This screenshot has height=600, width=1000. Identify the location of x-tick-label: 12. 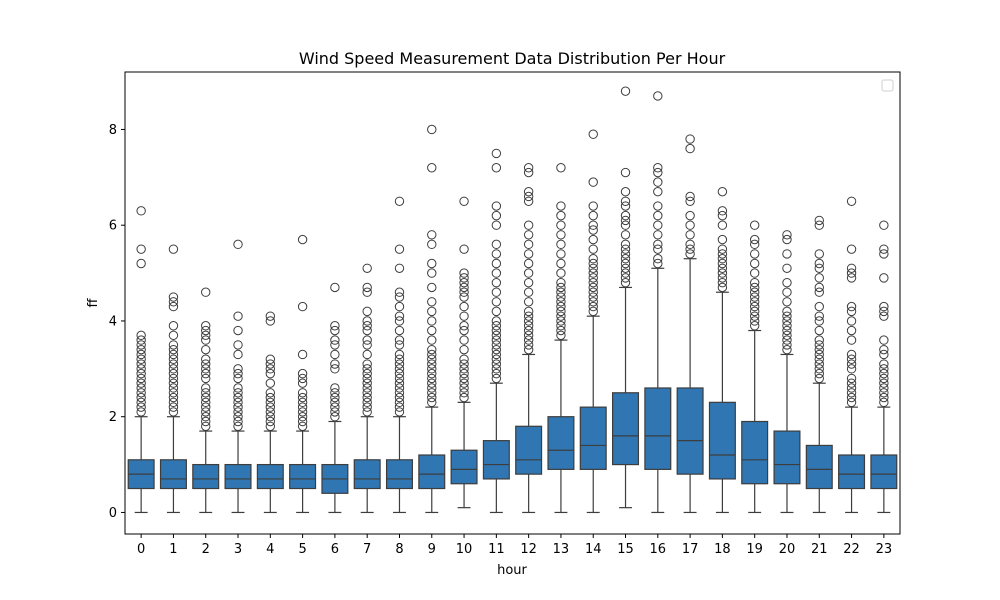
(528, 549).